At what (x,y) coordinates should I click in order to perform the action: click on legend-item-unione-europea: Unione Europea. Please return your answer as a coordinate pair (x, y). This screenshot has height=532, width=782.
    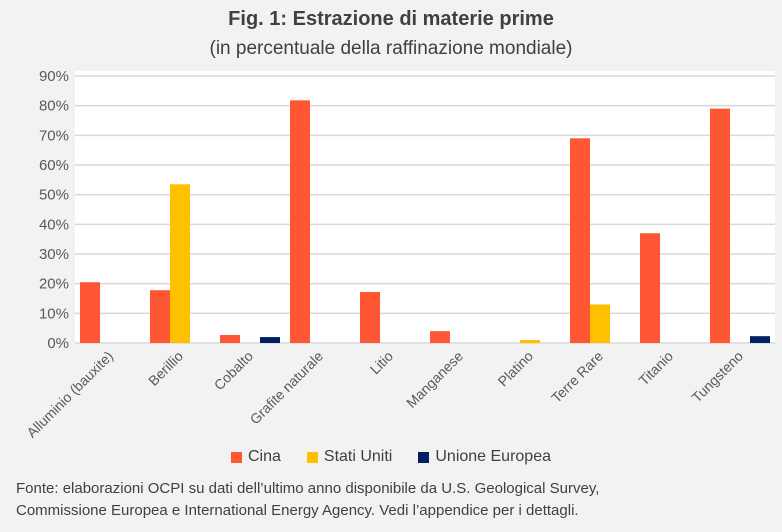
    Looking at the image, I should click on (484, 457).